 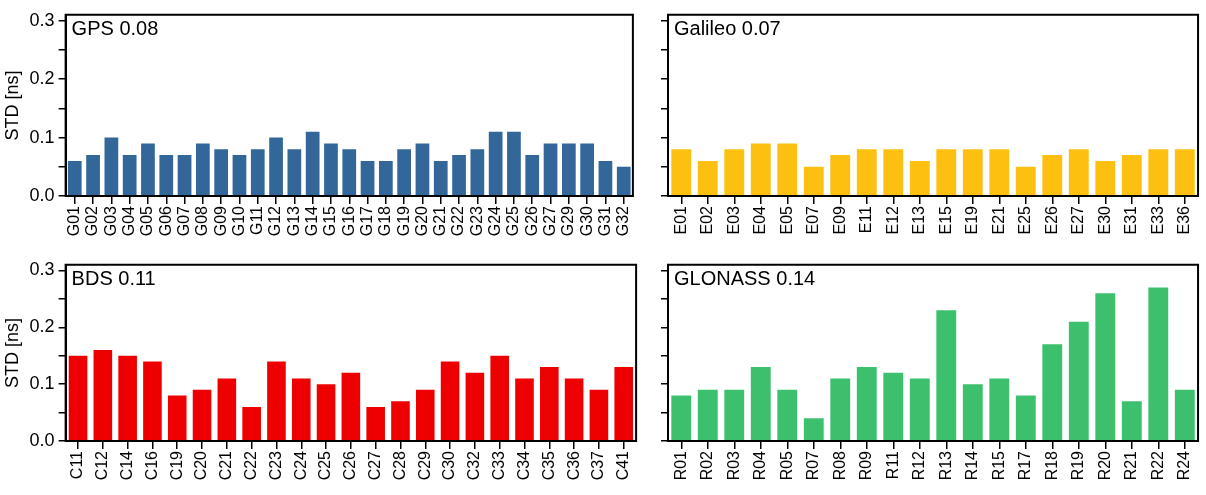 I want to click on x-tick-label: C37, so click(x=598, y=465).